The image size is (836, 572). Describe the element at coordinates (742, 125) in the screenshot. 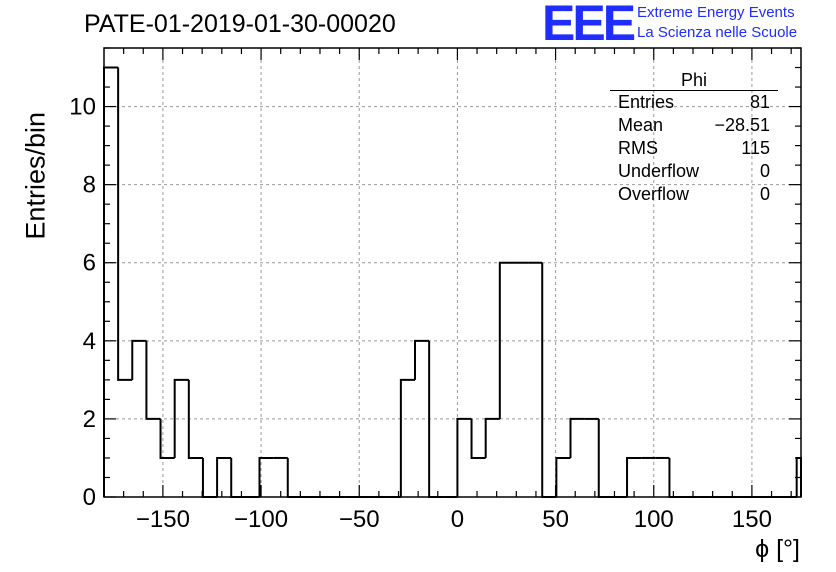

I see `stats-value: −28.51` at that location.